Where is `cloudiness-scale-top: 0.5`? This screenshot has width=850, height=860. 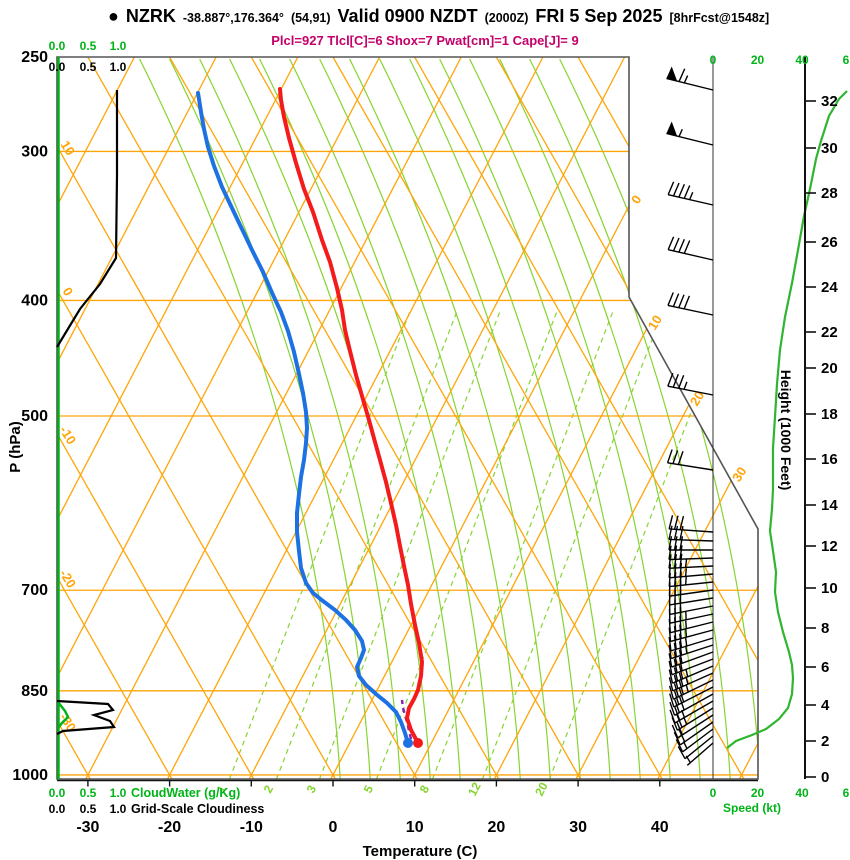
cloudiness-scale-top: 0.5 is located at coordinates (88, 67).